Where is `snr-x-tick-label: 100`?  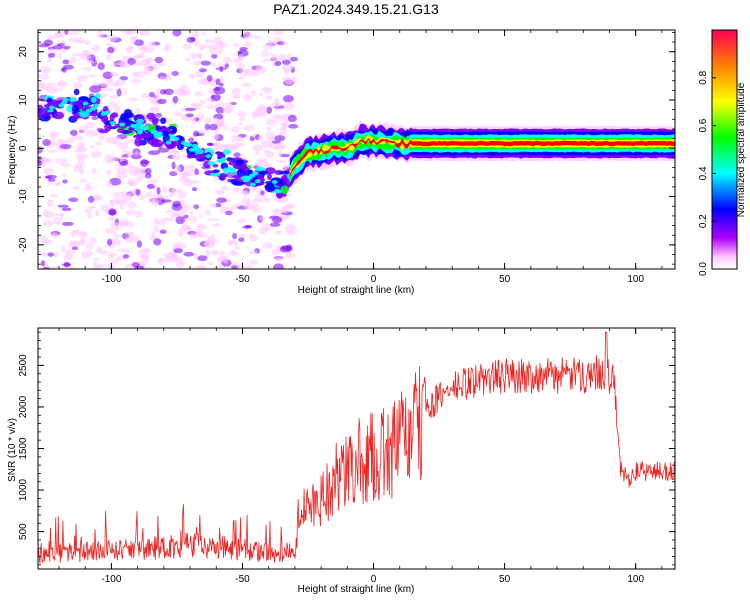
snr-x-tick-label: 100 is located at coordinates (635, 579).